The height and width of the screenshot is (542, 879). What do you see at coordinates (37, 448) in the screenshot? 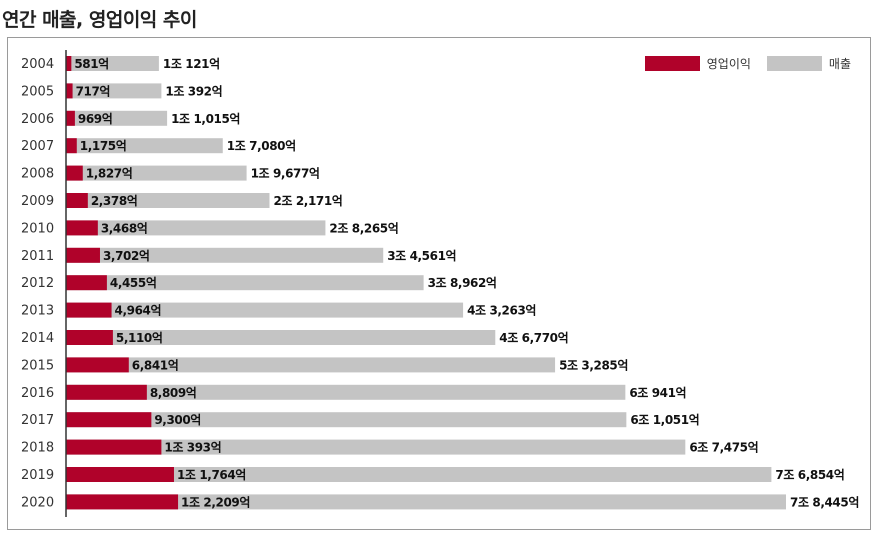
I see `year-label-2018: 2018` at bounding box center [37, 448].